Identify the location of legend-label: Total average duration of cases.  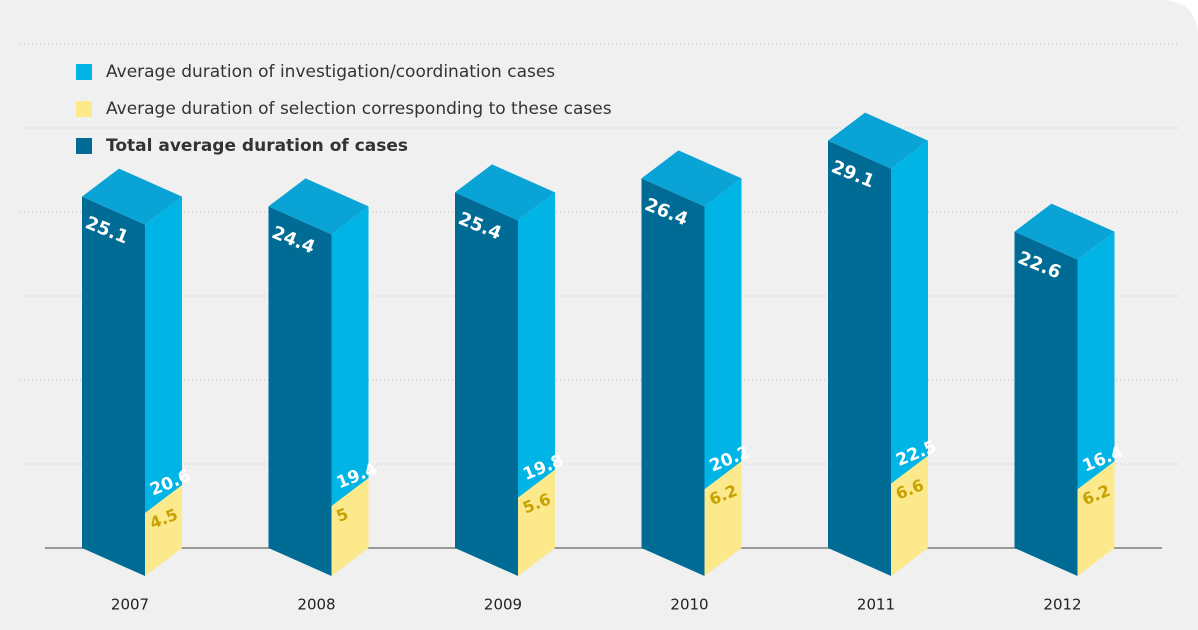
(257, 146).